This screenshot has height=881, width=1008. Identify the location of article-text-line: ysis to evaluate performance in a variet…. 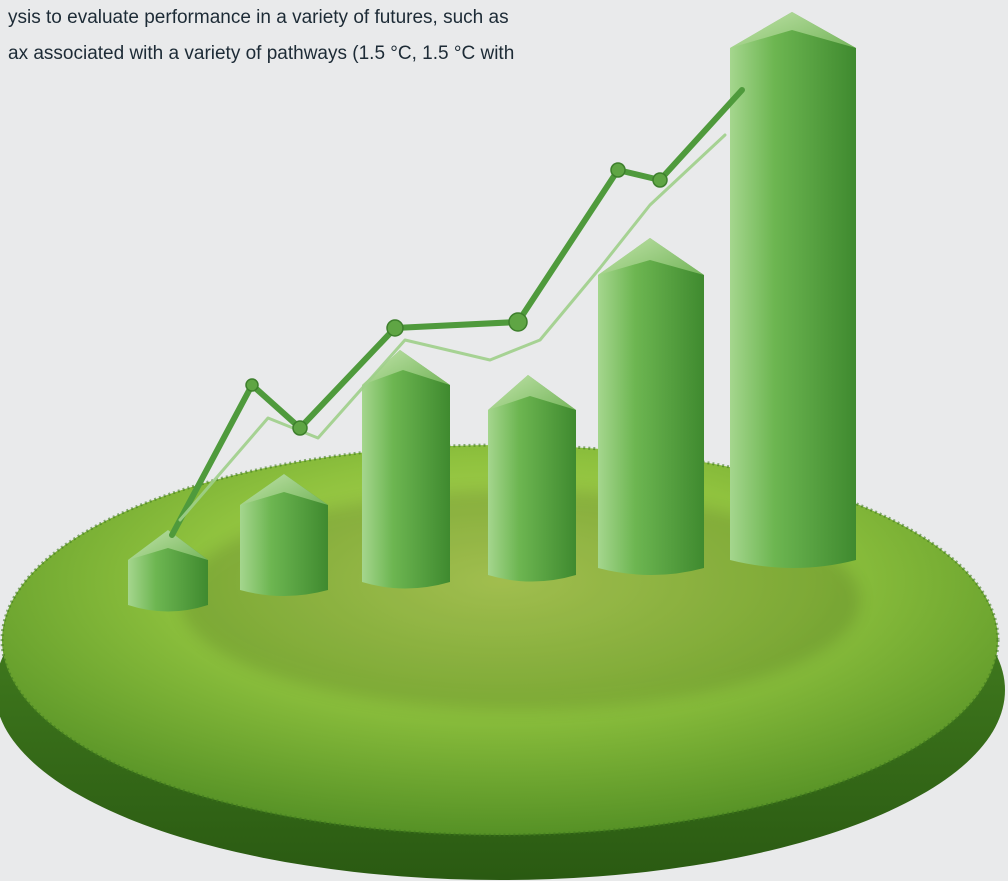
(258, 17).